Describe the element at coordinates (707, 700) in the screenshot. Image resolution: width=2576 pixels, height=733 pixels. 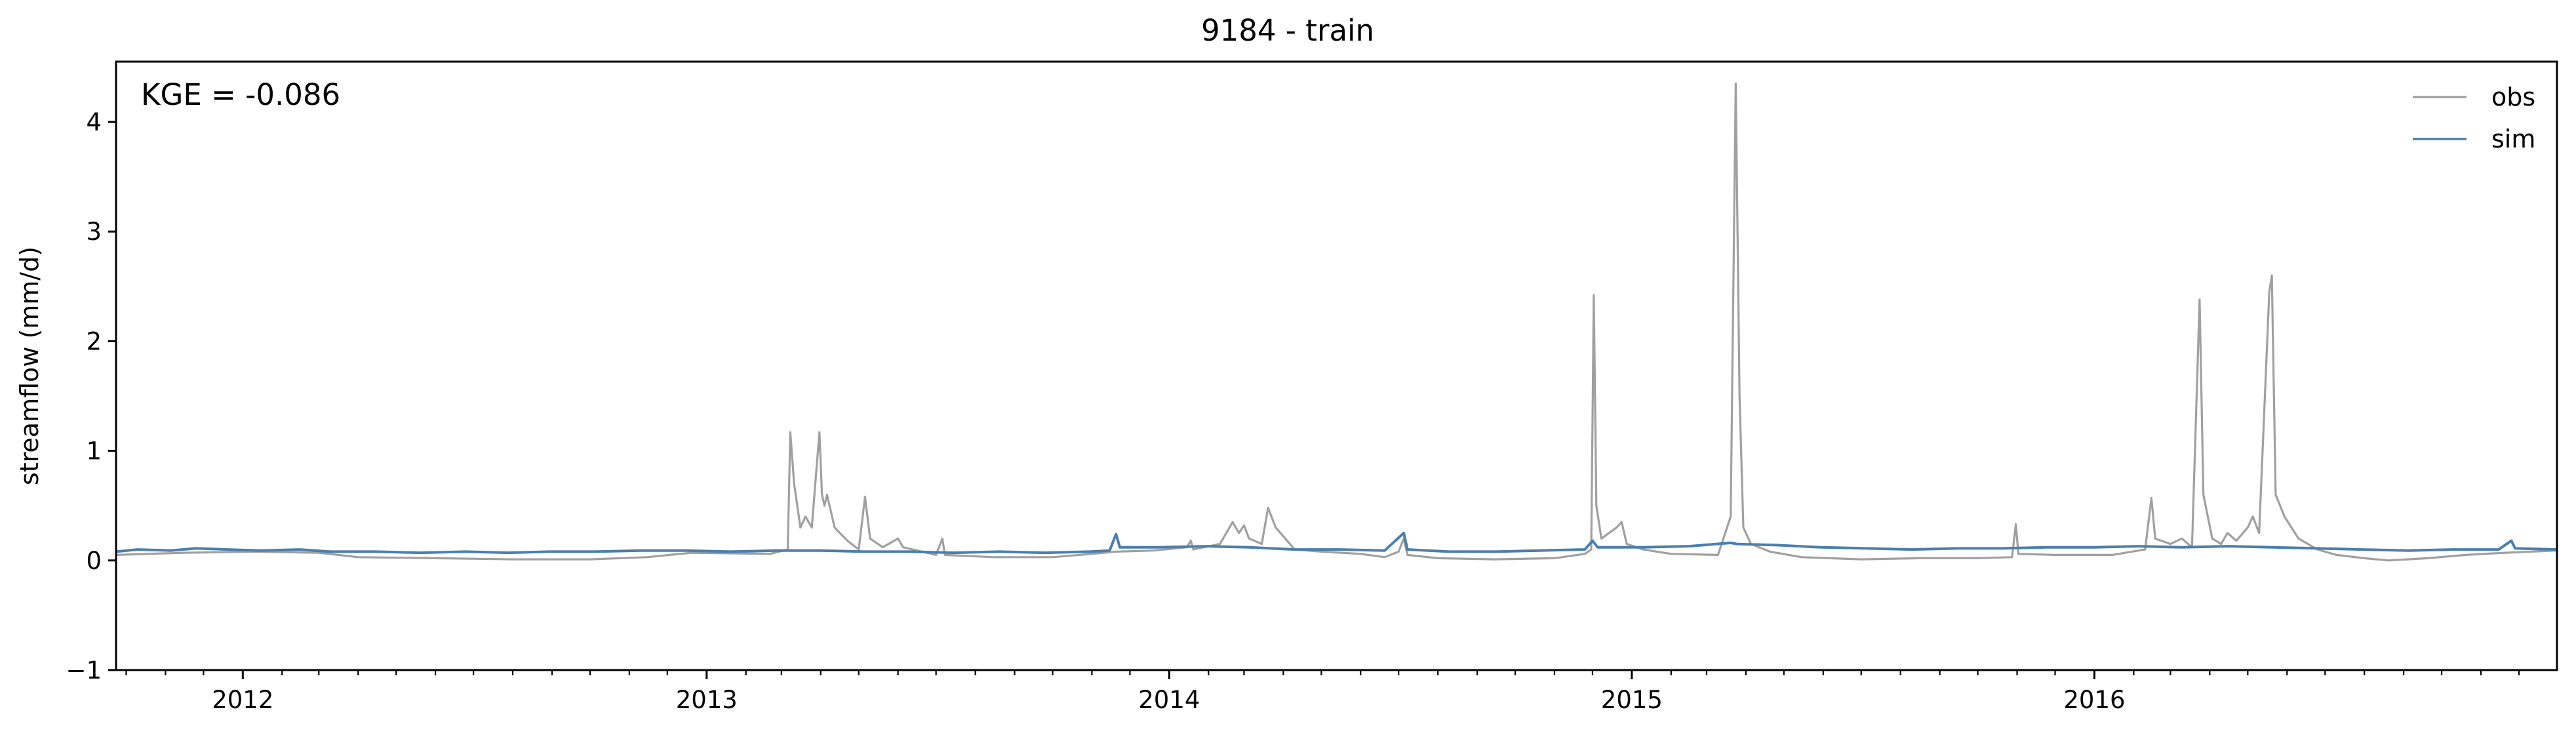
I see `x-tick-label: 2013` at that location.